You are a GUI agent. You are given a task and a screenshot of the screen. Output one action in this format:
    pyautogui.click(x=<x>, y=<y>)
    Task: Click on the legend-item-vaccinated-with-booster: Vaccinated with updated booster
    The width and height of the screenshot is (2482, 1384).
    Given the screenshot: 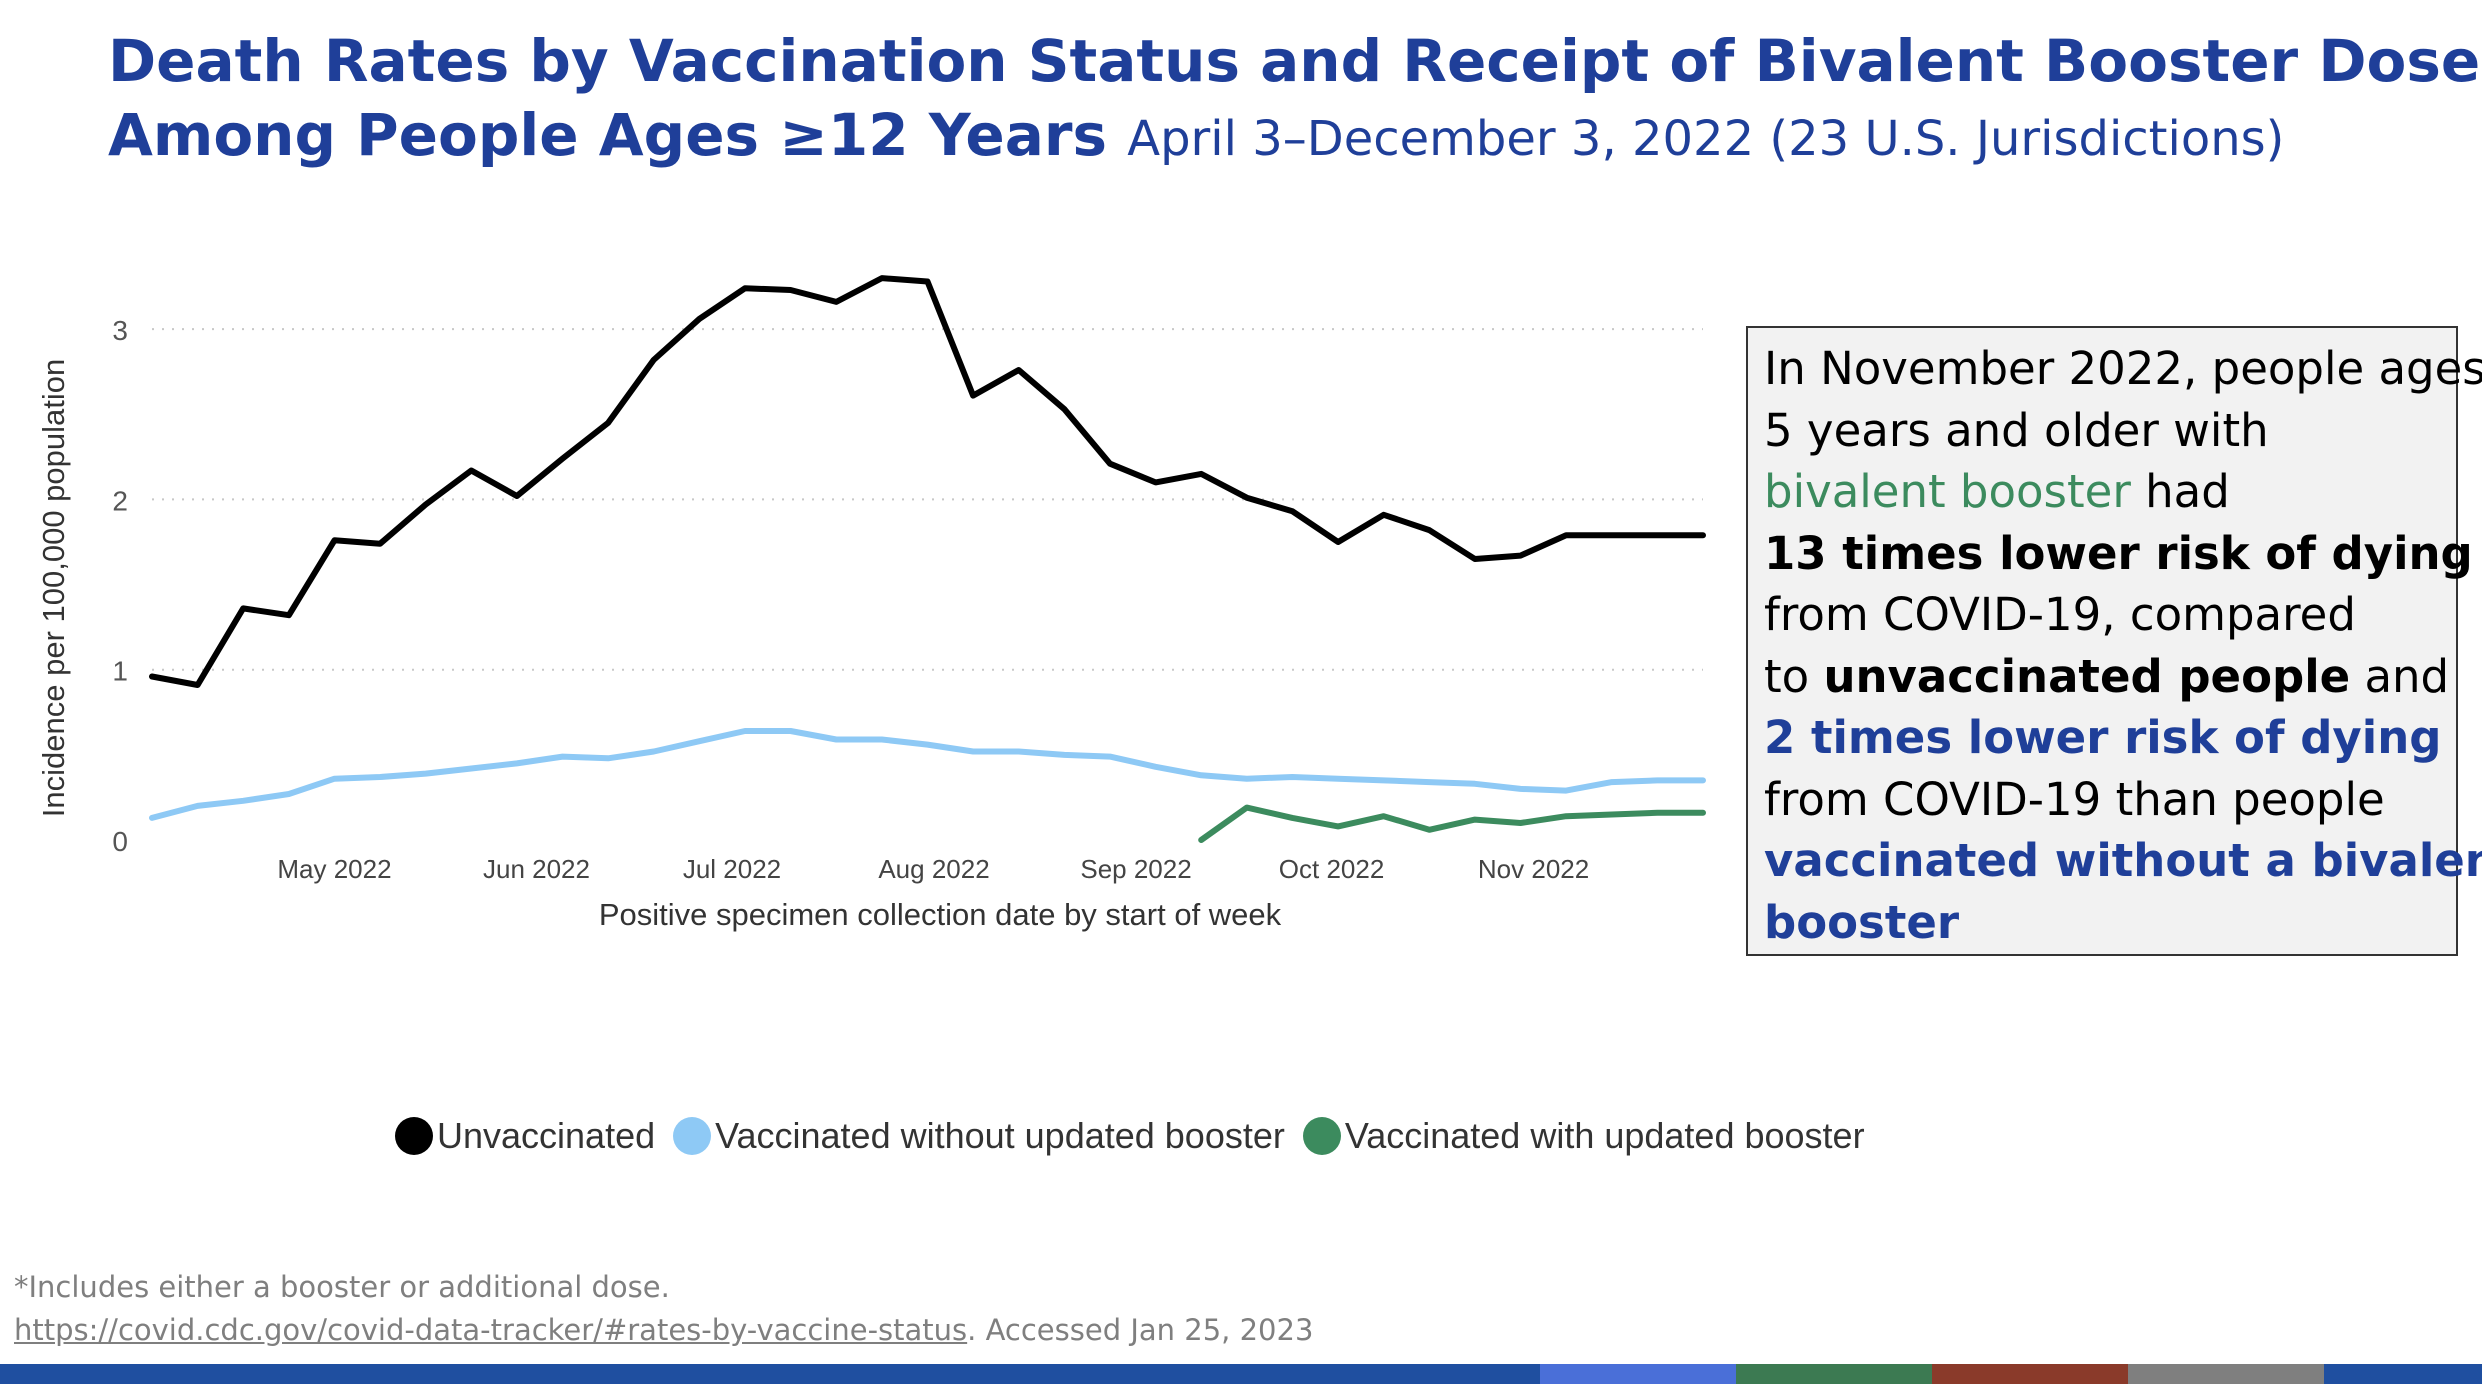 What is the action you would take?
    pyautogui.click(x=1583, y=1136)
    